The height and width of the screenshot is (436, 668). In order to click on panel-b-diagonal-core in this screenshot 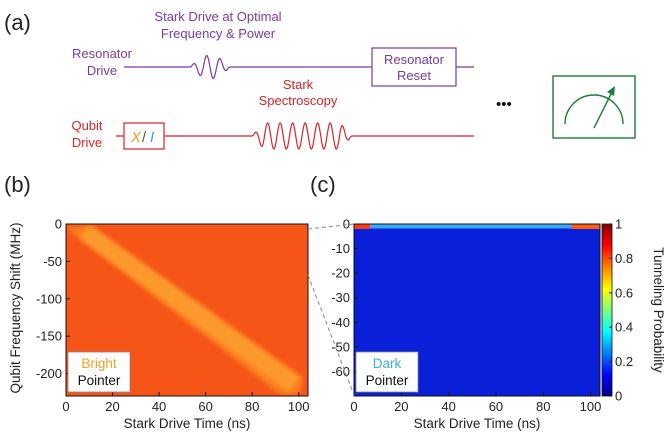, I will do `click(189, 308)`.